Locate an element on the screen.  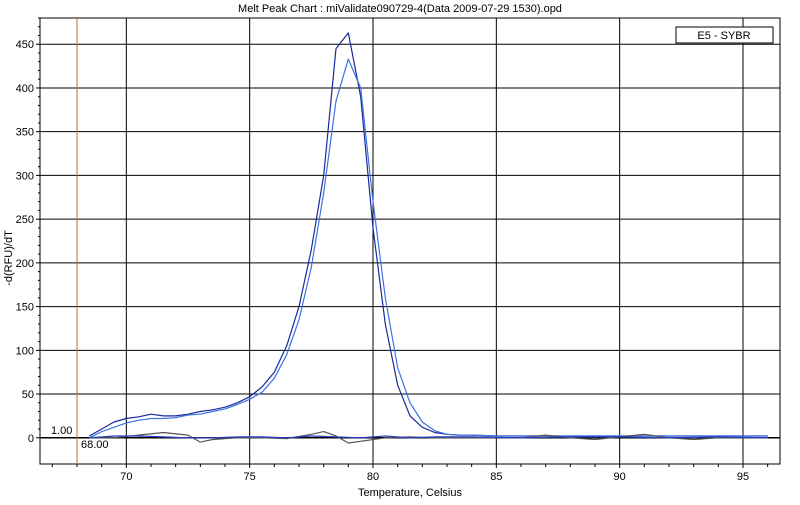
temperature-cursor: 1.00 68.00 is located at coordinates (80, 241).